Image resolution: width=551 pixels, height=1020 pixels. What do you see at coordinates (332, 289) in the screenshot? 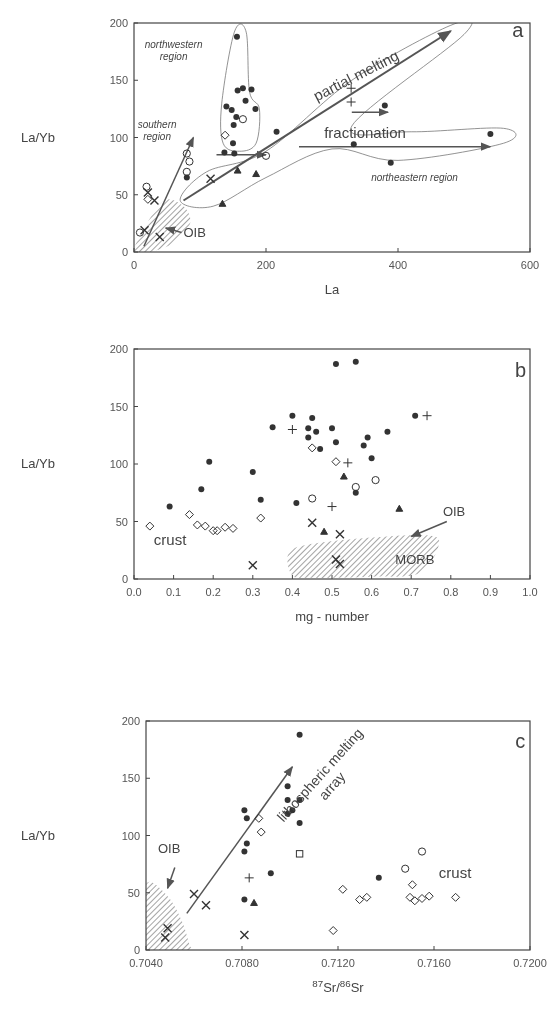
I see `x-axis-title: La` at bounding box center [332, 289].